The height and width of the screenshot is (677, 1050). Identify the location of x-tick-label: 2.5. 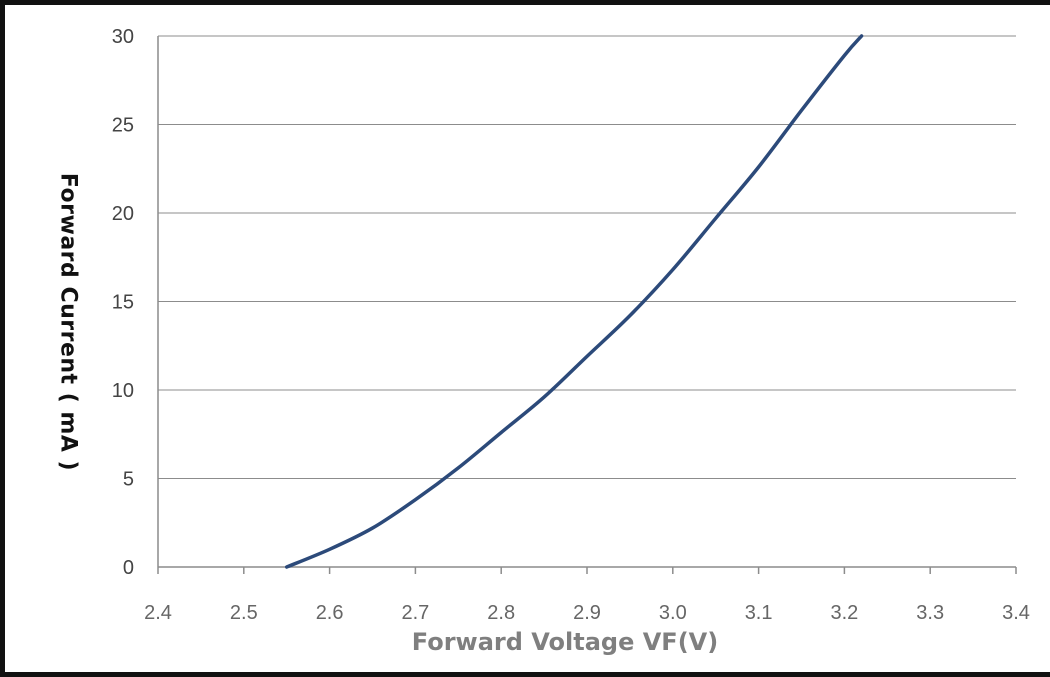
(244, 613).